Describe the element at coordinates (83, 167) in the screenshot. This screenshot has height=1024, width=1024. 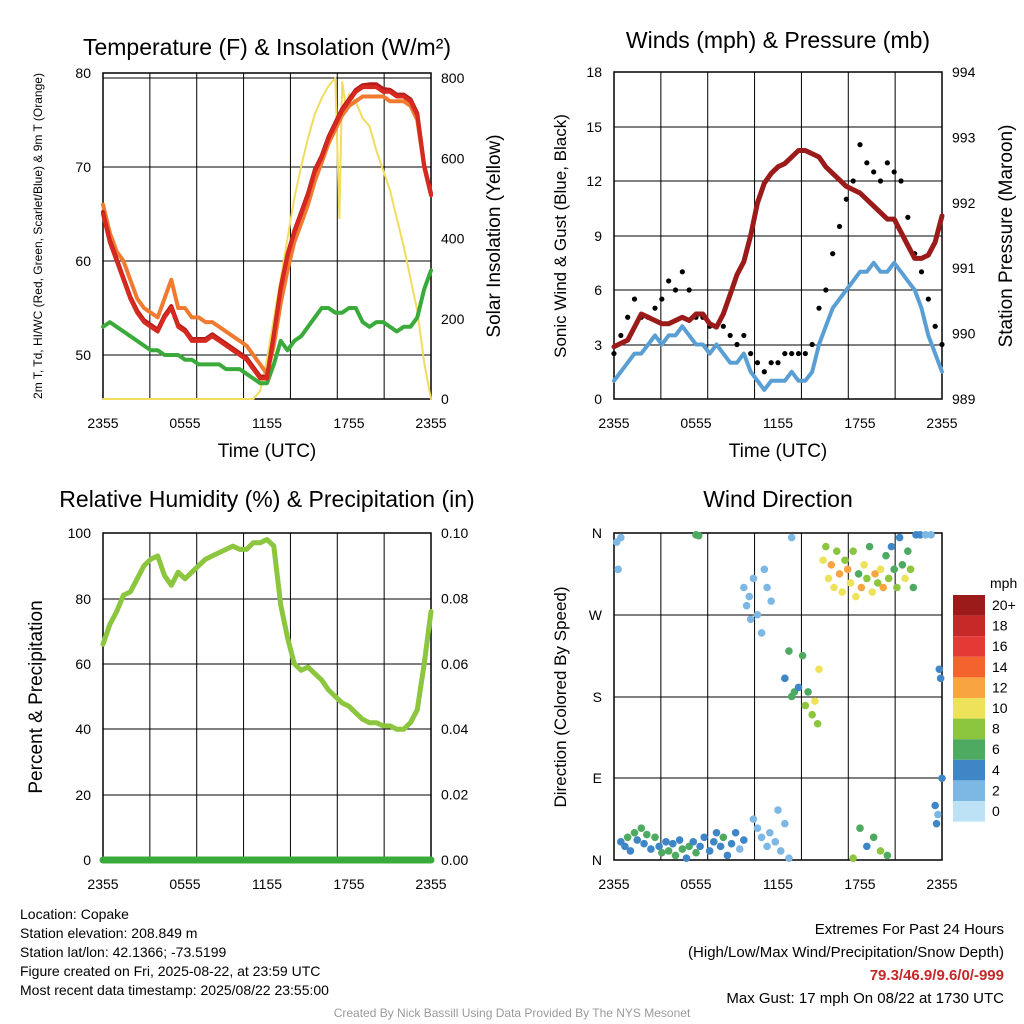
I see `y-tick-label: 70` at that location.